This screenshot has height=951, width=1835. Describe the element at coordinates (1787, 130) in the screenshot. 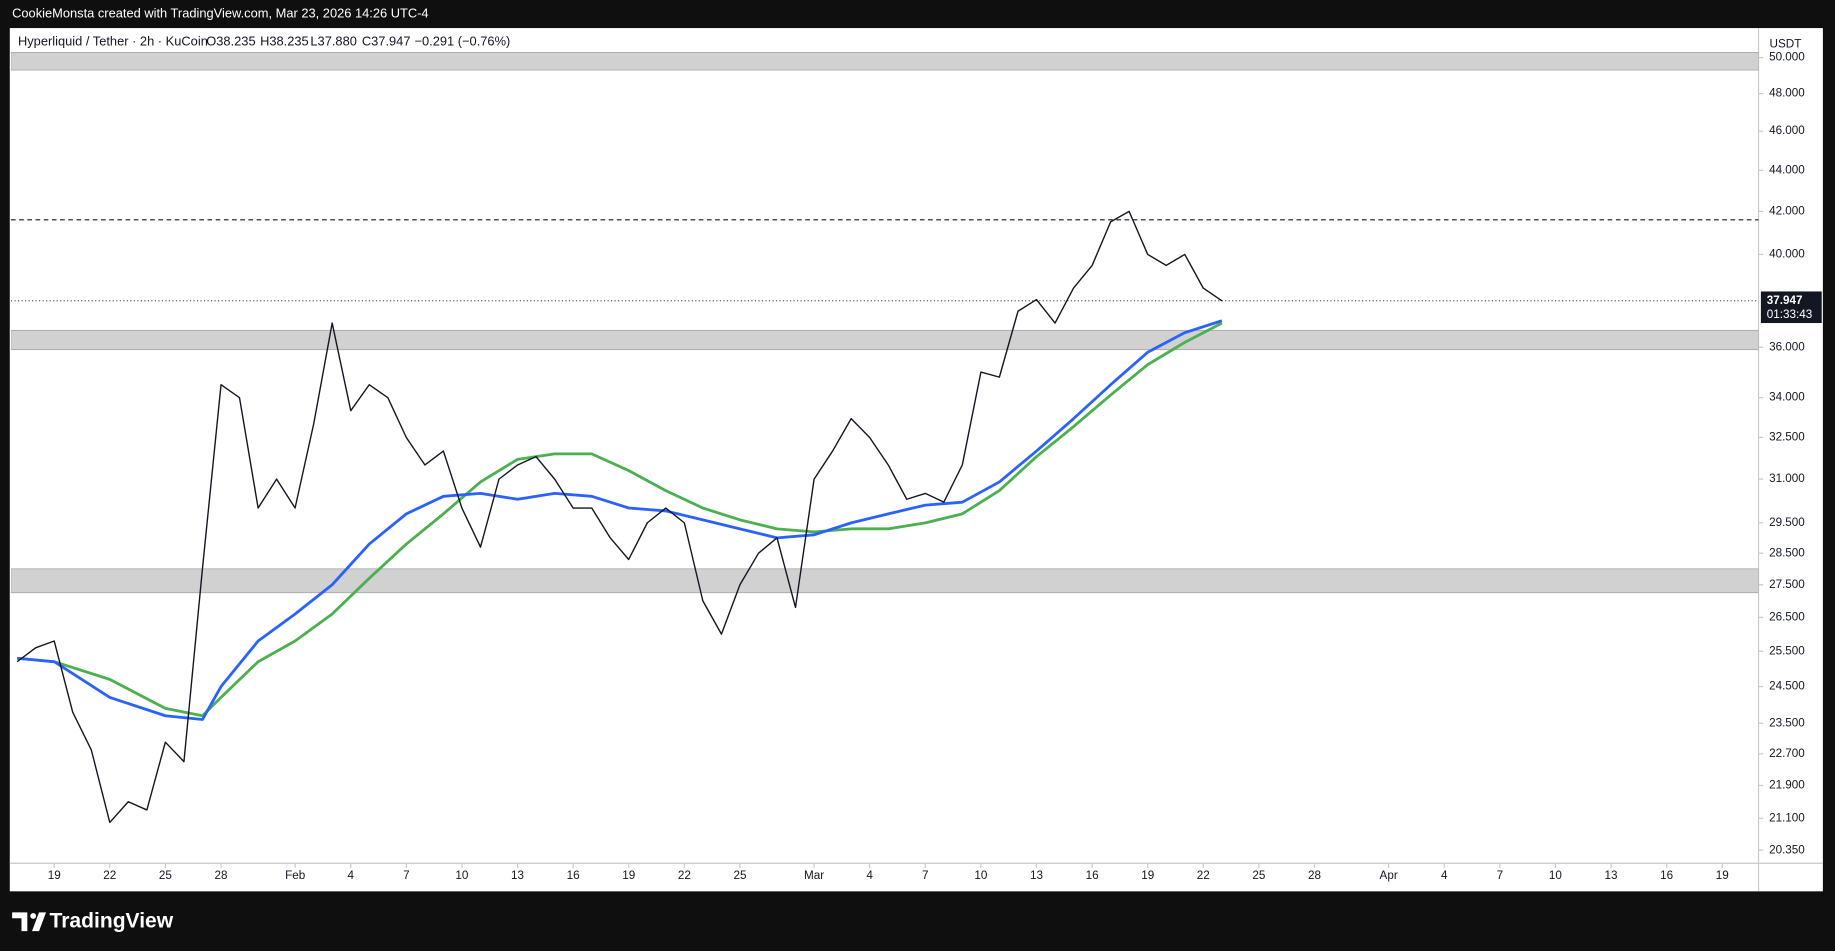

I see `y-tick-label: 46.000` at that location.